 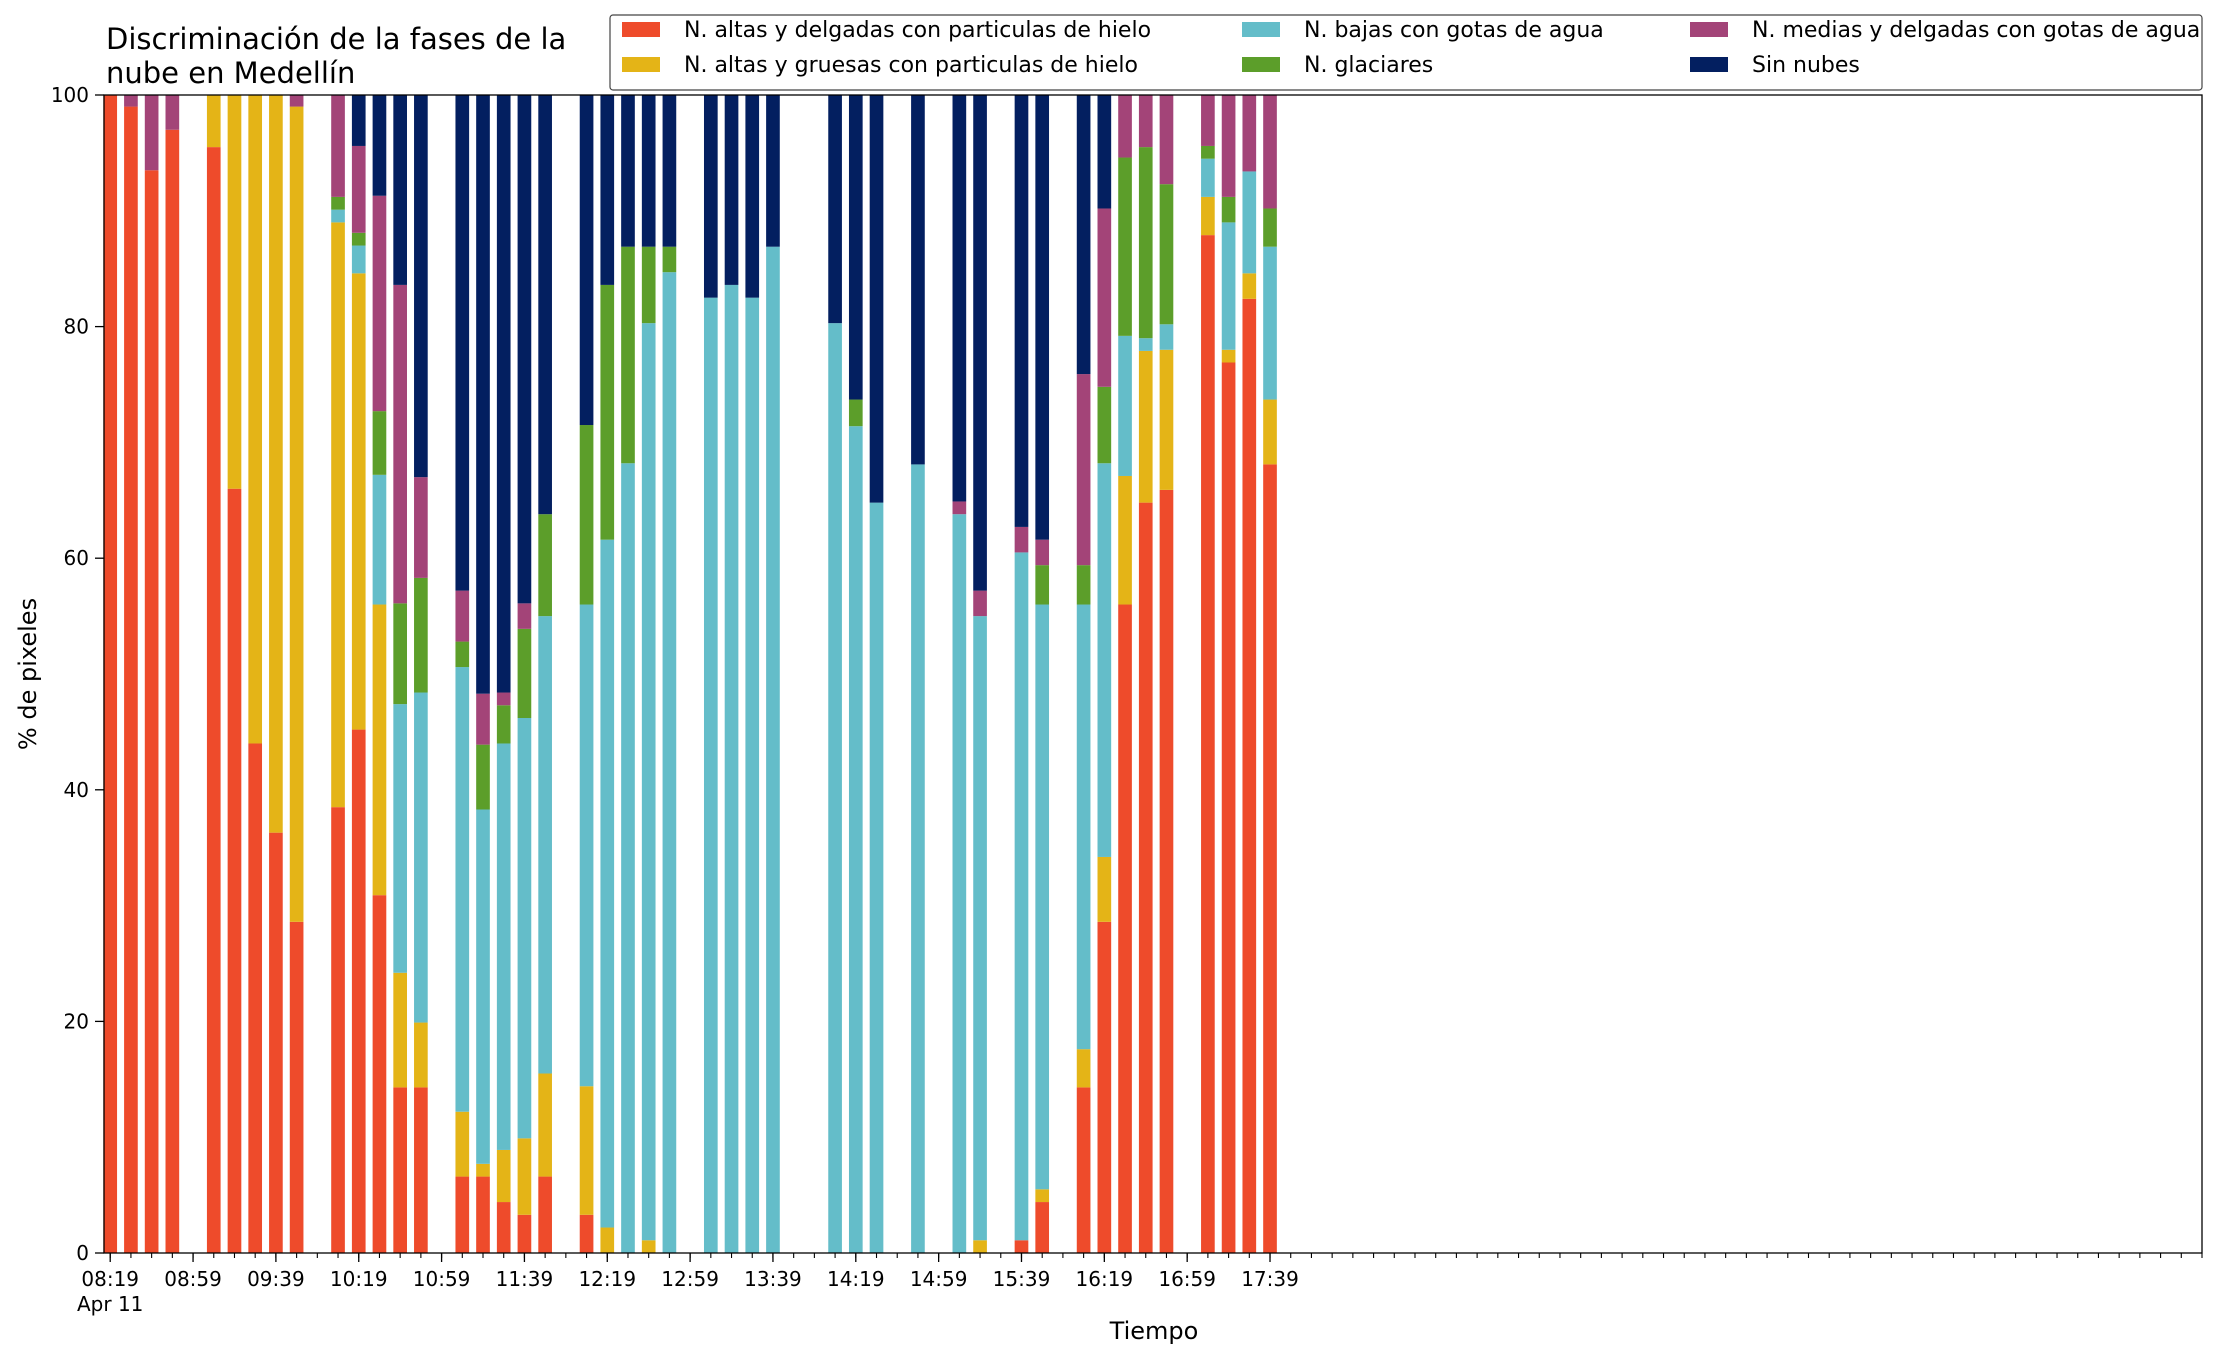 What do you see at coordinates (76, 327) in the screenshot?
I see `y-tick-label: 80` at bounding box center [76, 327].